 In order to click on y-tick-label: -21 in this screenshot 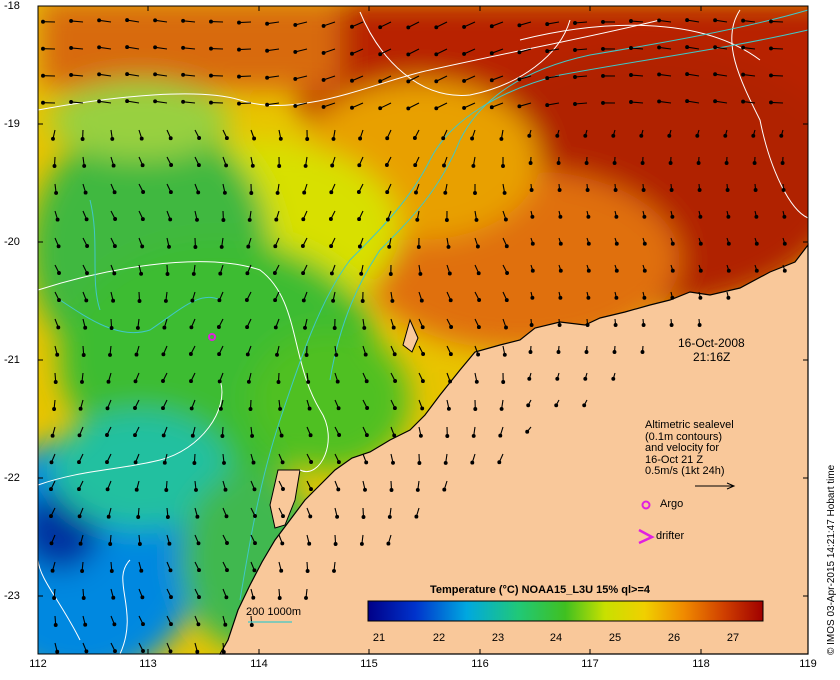, I will do `click(12, 360)`.